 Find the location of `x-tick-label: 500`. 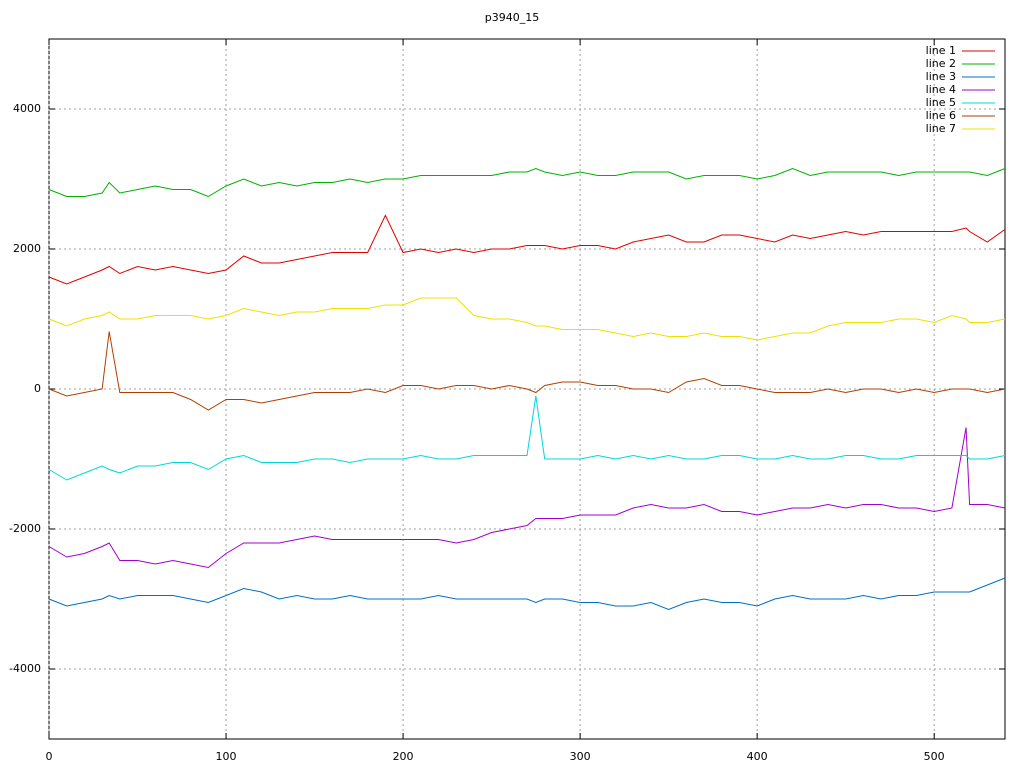

x-tick-label: 500 is located at coordinates (934, 756).